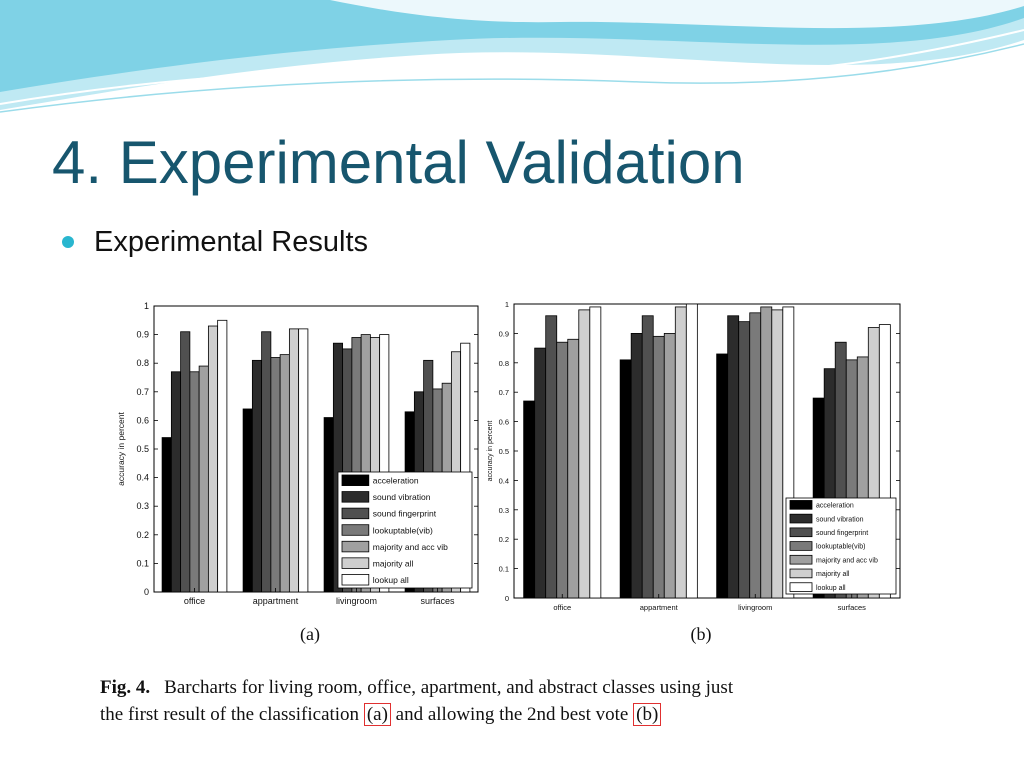  I want to click on panel-label: (b), so click(701, 634).